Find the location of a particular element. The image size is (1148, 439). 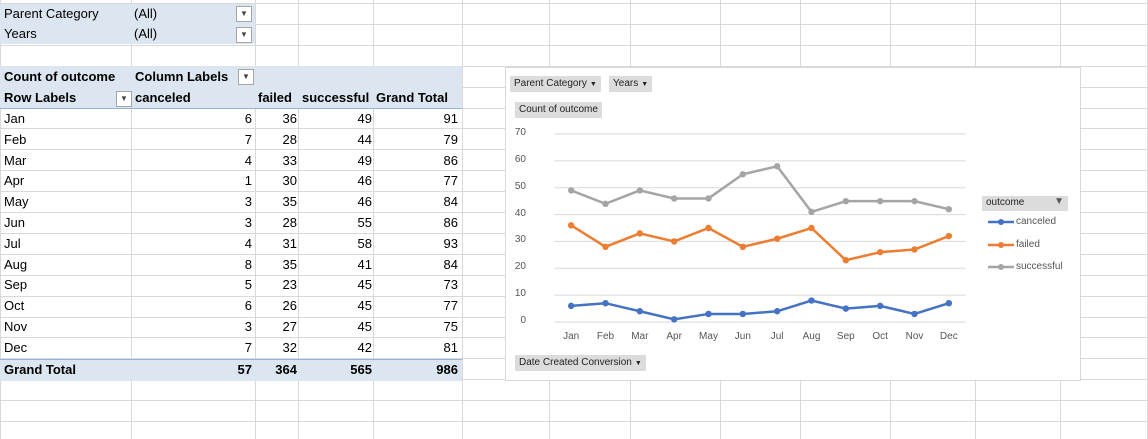

y-tick-label: 60 is located at coordinates (520, 159).